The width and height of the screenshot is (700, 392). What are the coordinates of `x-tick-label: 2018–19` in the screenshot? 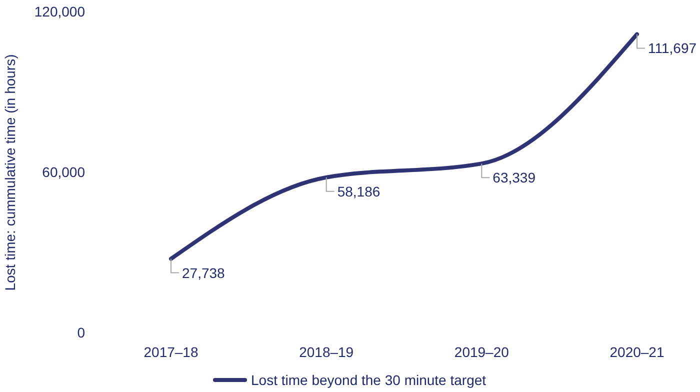 It's located at (326, 352).